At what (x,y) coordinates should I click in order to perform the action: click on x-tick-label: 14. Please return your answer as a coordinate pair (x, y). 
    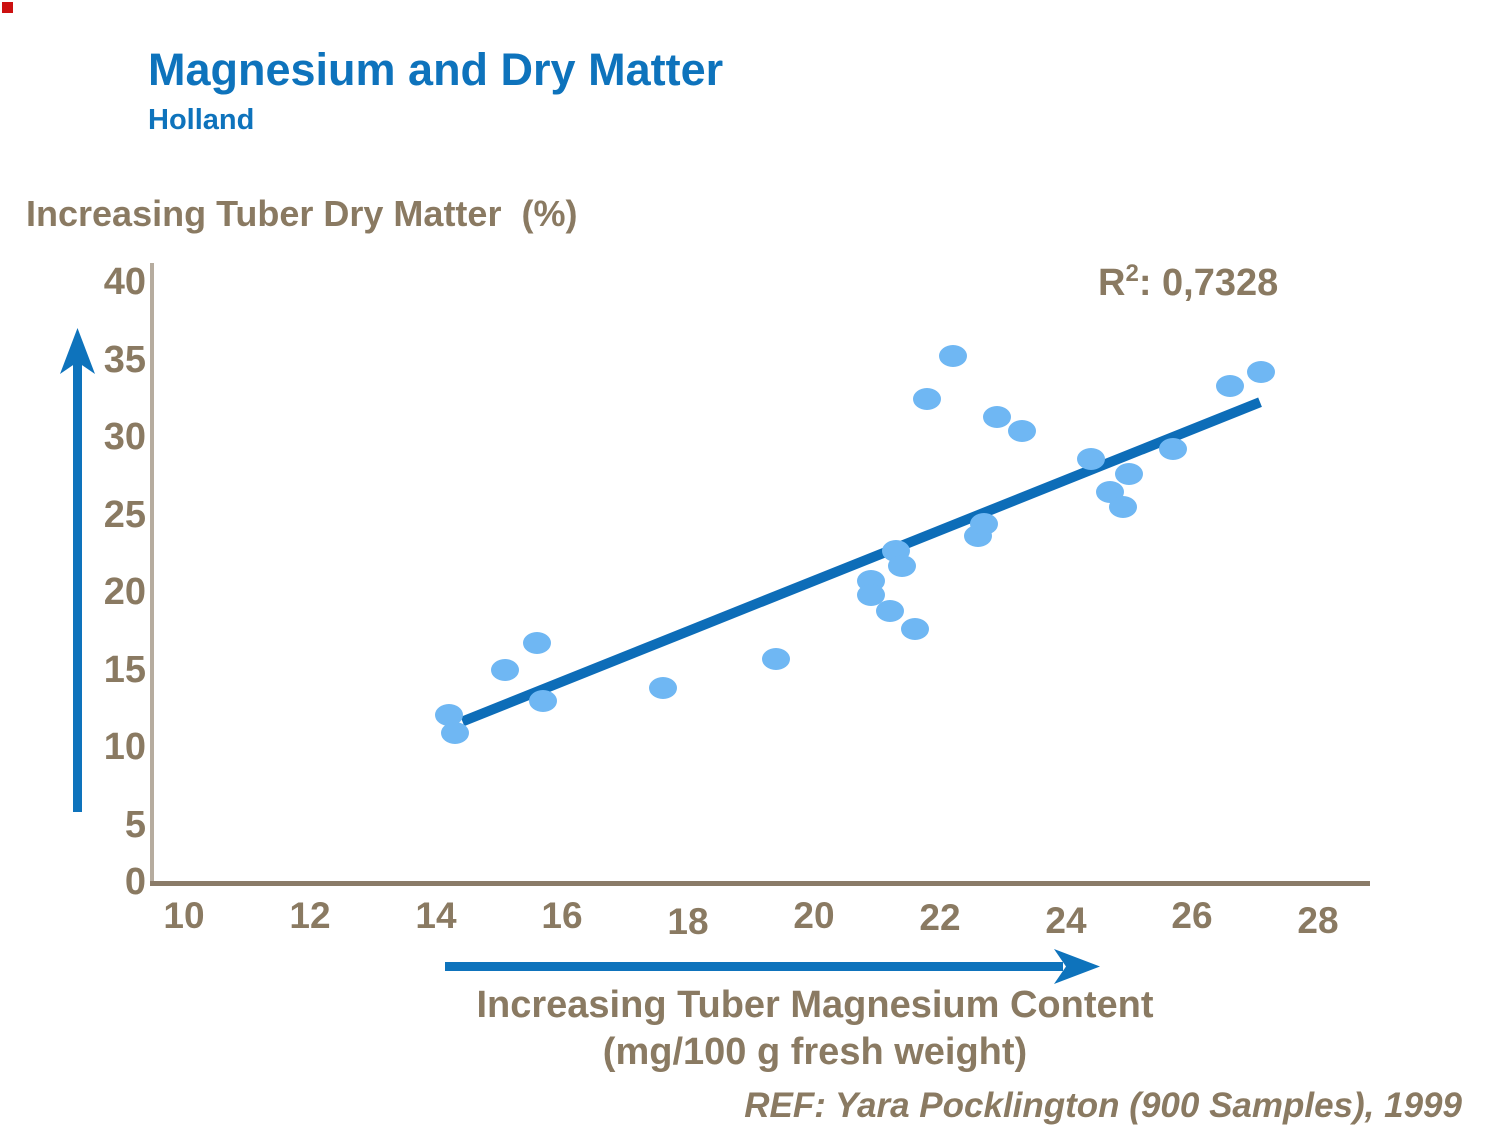
    Looking at the image, I should click on (436, 915).